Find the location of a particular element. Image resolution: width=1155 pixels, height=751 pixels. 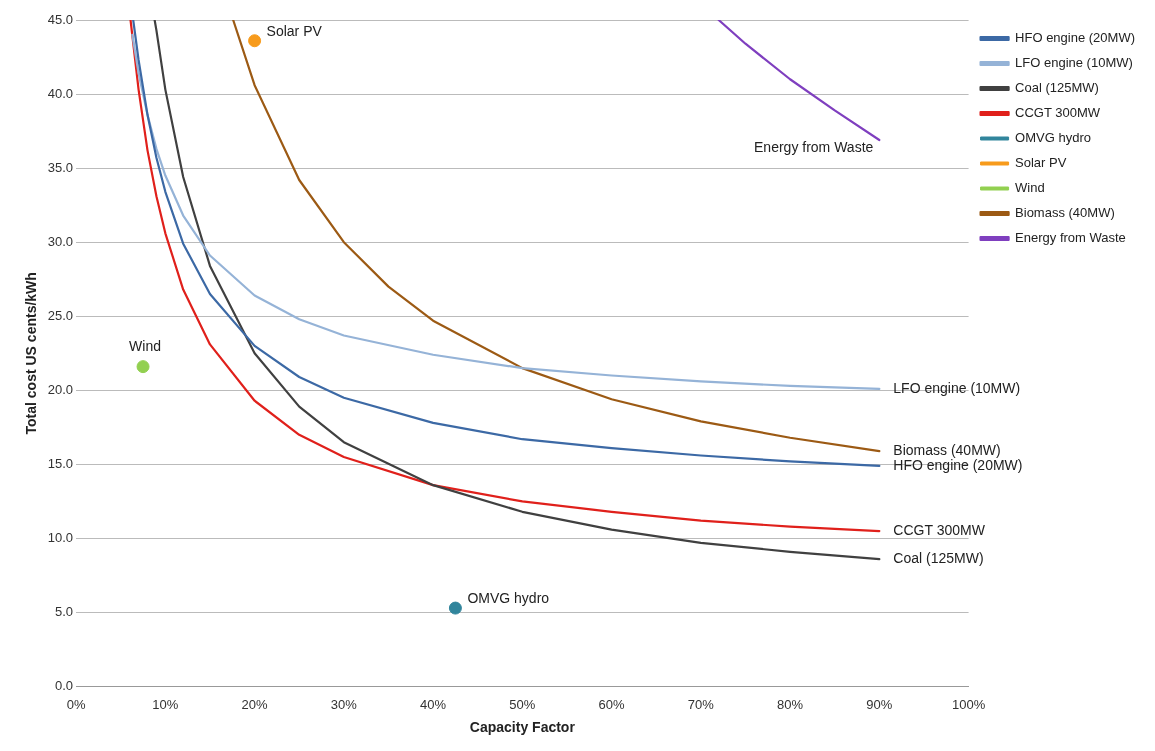

x-tick-label: 100% is located at coordinates (968, 704).